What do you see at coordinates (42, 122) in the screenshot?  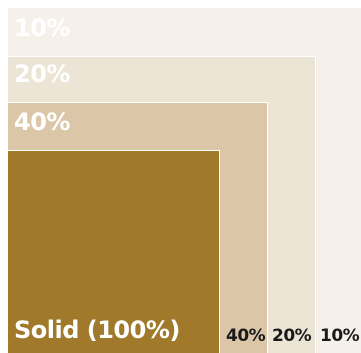 I see `label-40-percent-top: 40%` at bounding box center [42, 122].